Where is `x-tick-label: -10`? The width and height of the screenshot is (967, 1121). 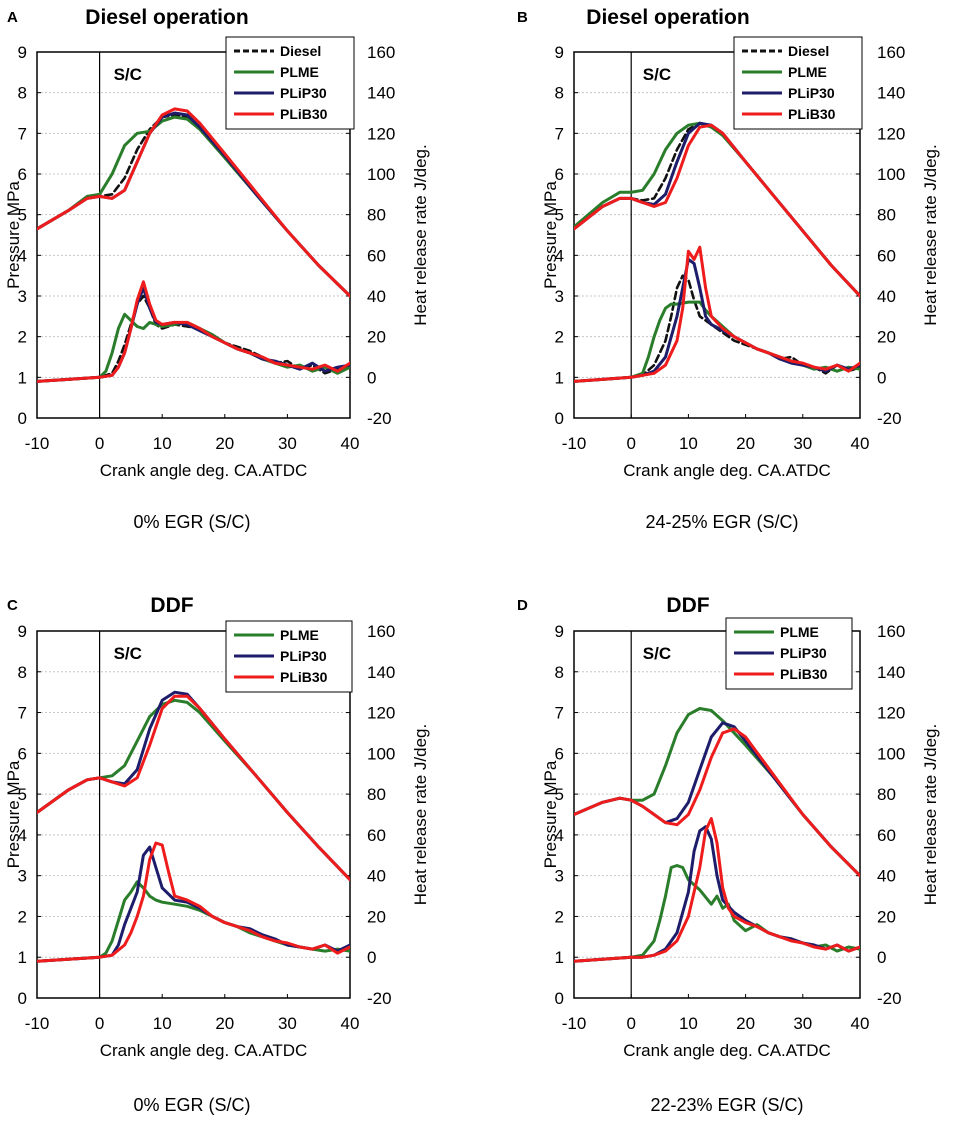
x-tick-label: -10 is located at coordinates (574, 443).